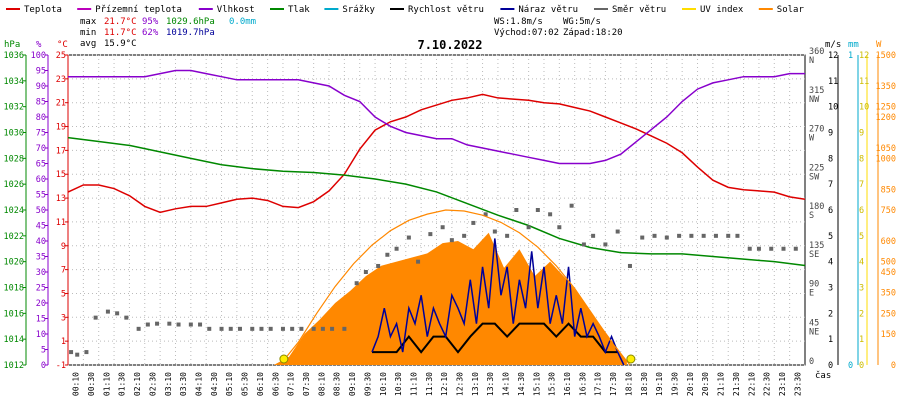  Describe the element at coordinates (888, 335) in the screenshot. I see `solar-tick-label-1: 150` at that location.